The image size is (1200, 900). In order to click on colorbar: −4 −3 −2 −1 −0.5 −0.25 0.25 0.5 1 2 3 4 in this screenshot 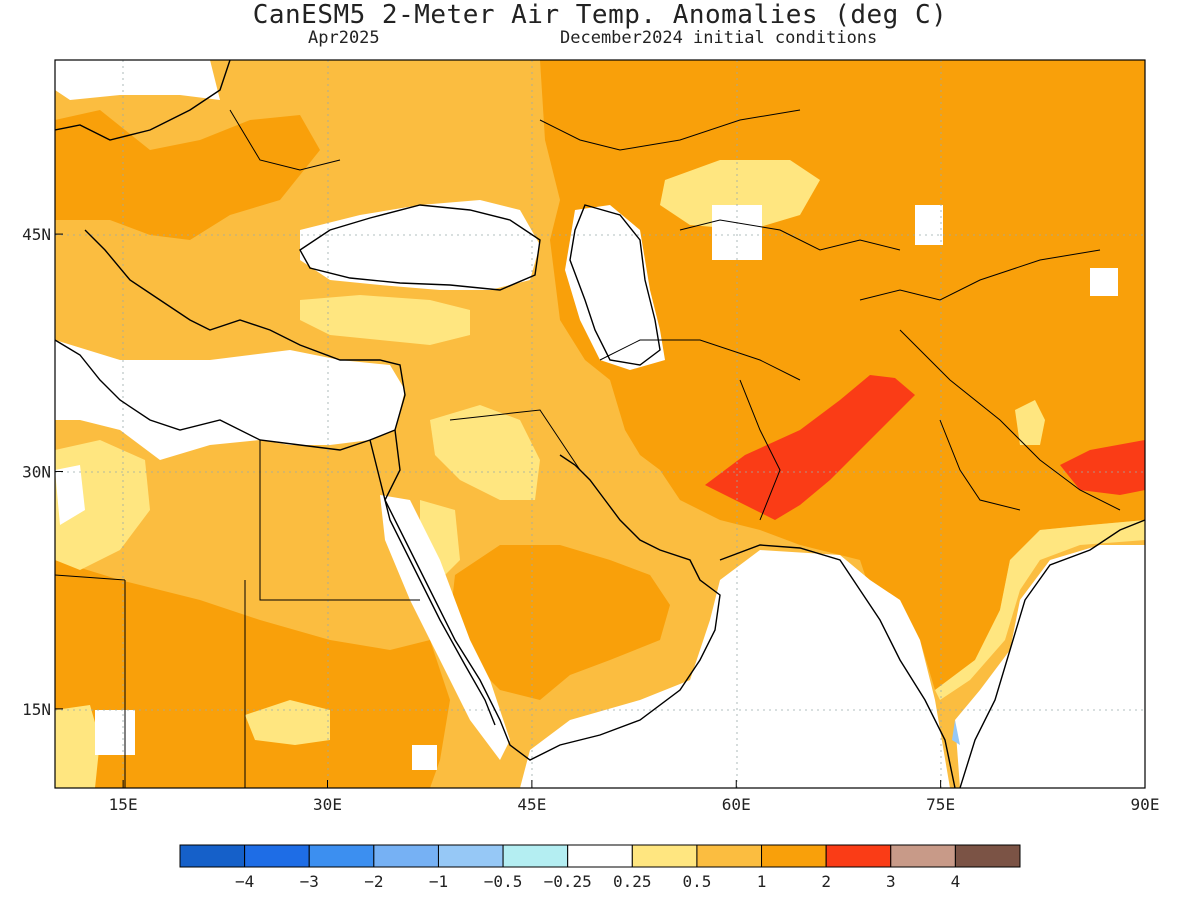, I will do `click(600, 867)`.